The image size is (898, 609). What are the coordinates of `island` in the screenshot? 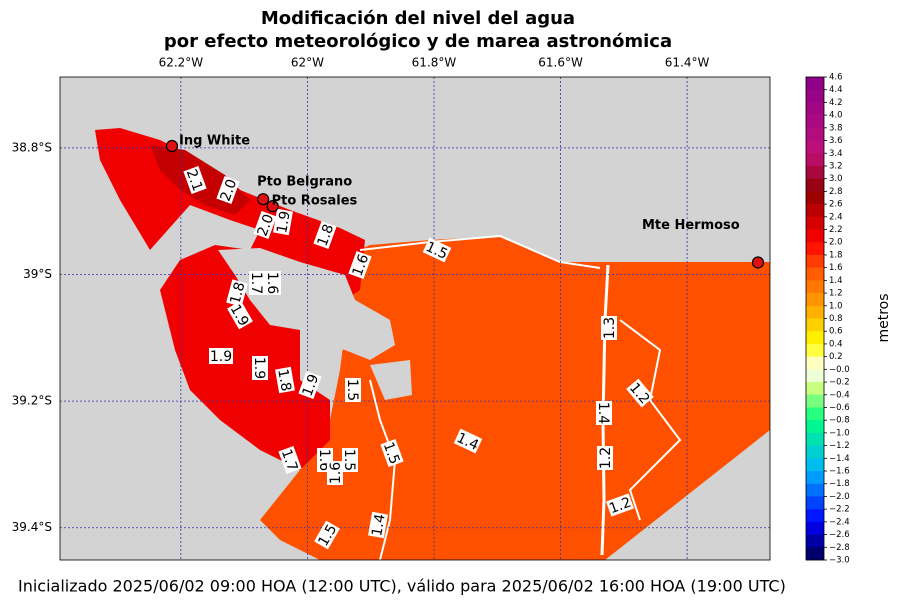 It's located at (391, 380).